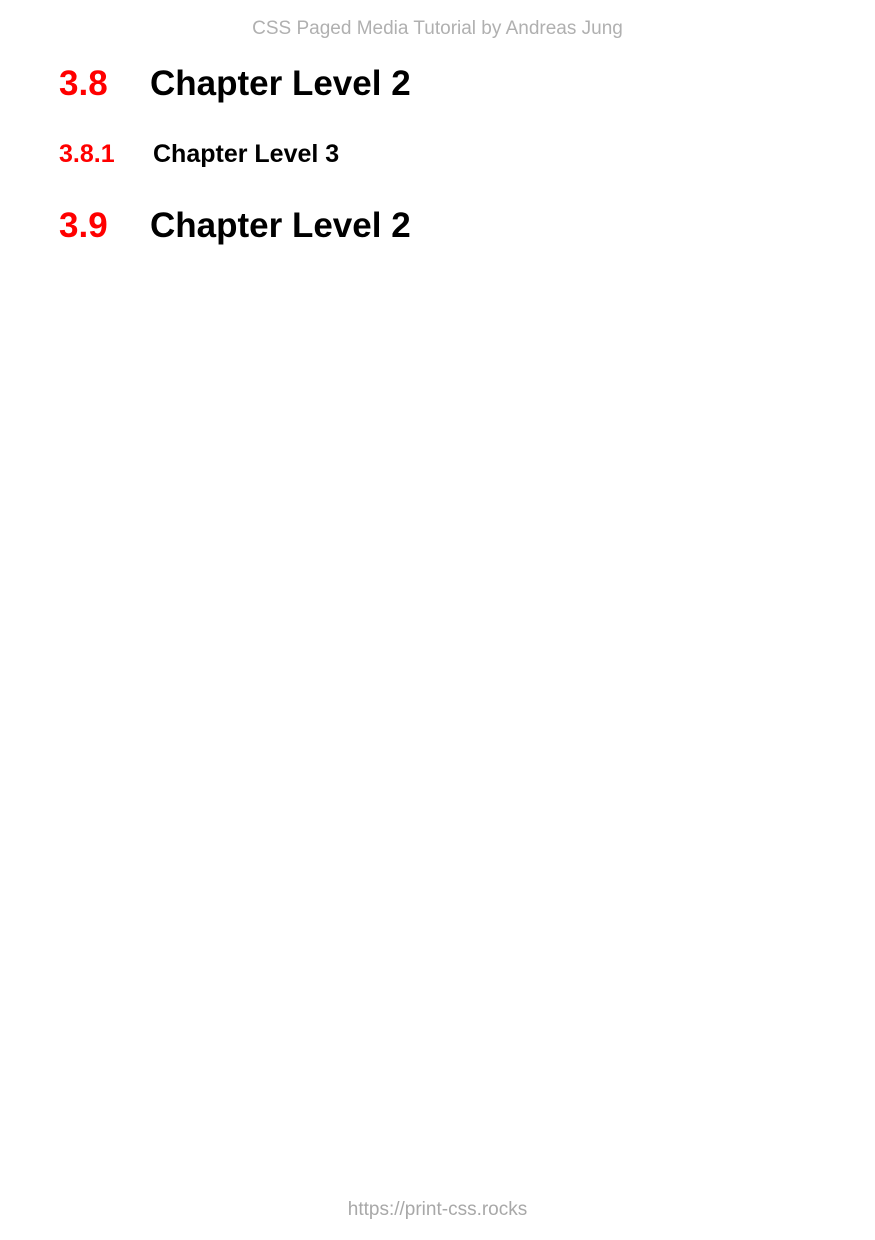  I want to click on subsection-number: 3.8.1, so click(87, 154).